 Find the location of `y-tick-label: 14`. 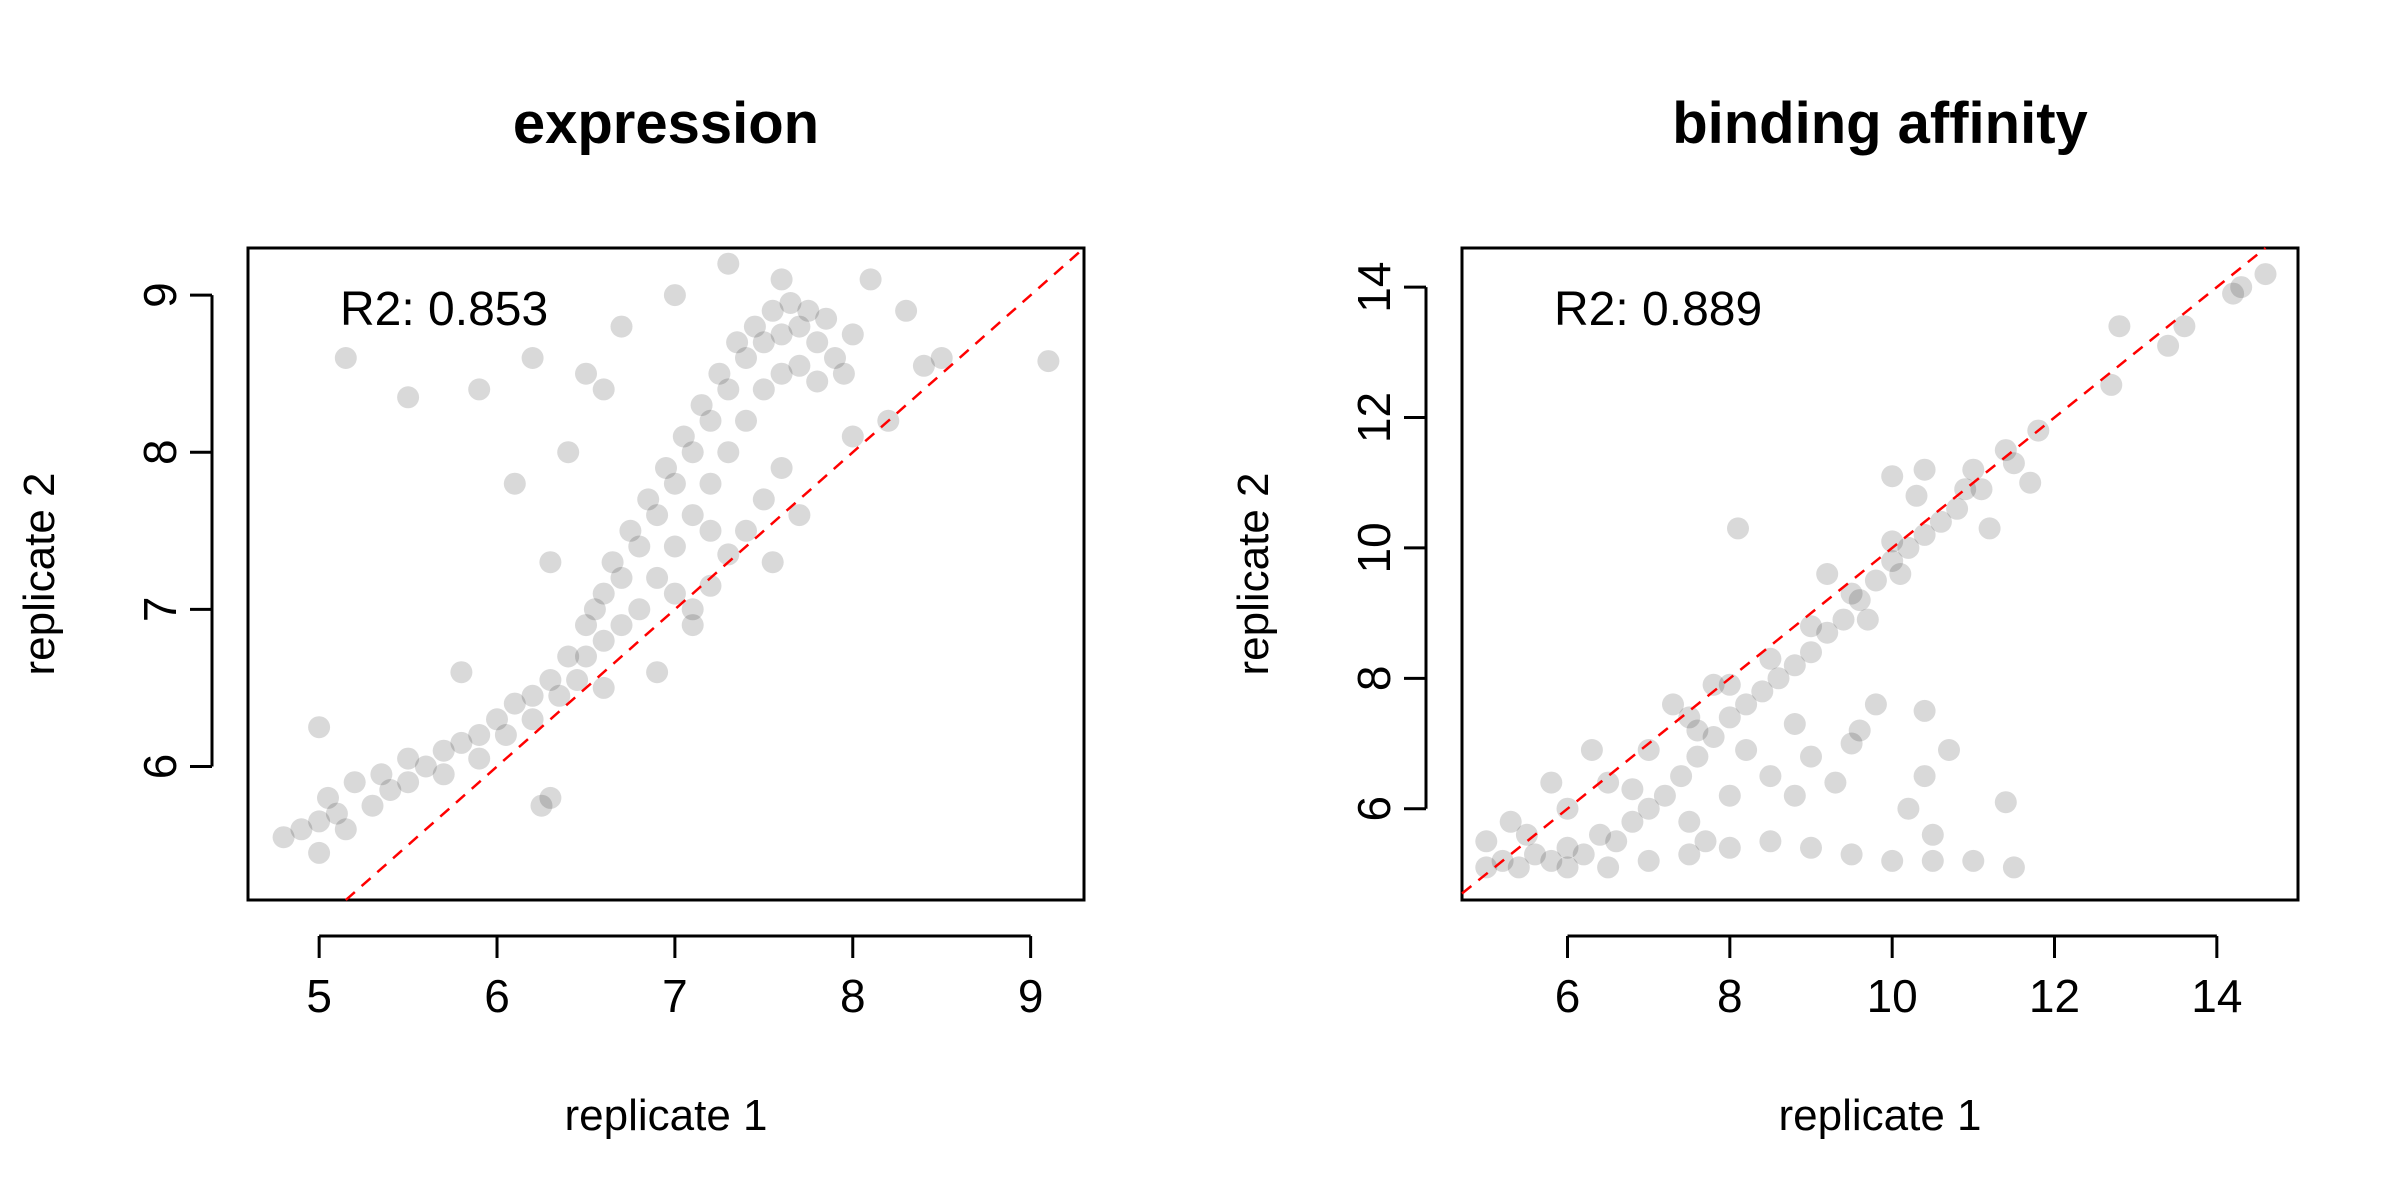

y-tick-label: 14 is located at coordinates (1374, 287).